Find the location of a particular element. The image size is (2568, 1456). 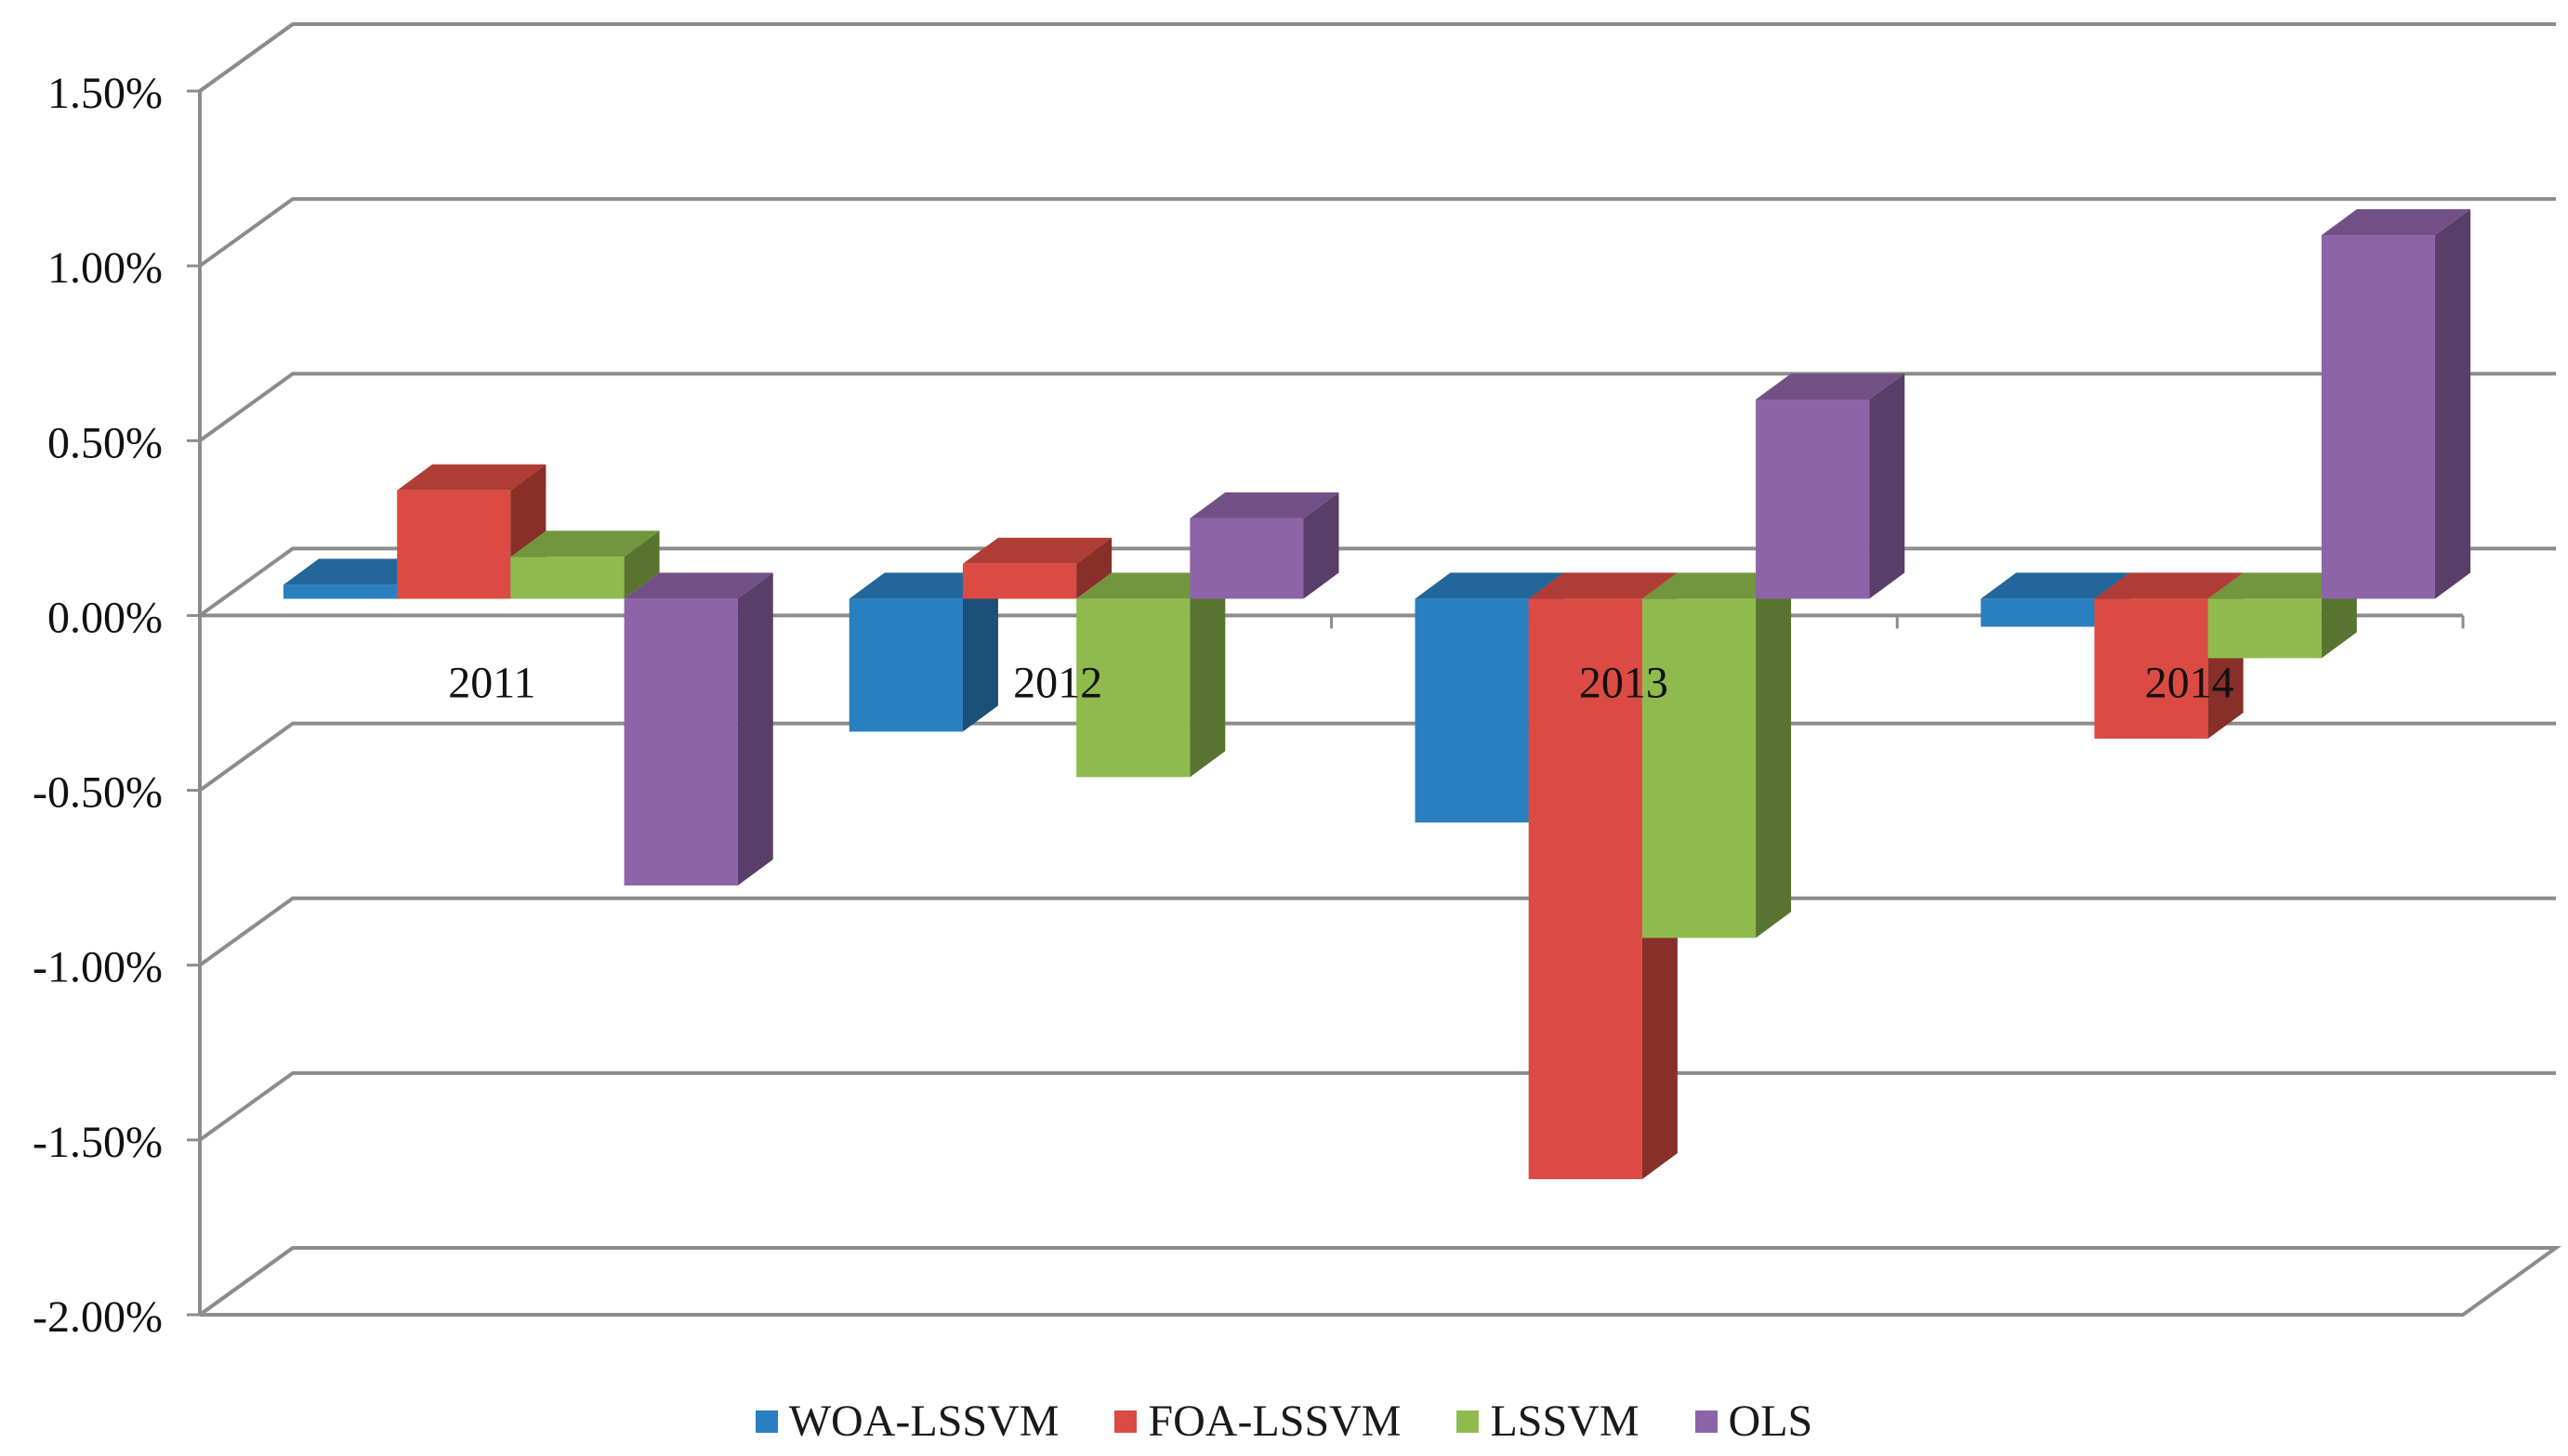

bar-woa-lssvm-2012 is located at coordinates (923, 652).